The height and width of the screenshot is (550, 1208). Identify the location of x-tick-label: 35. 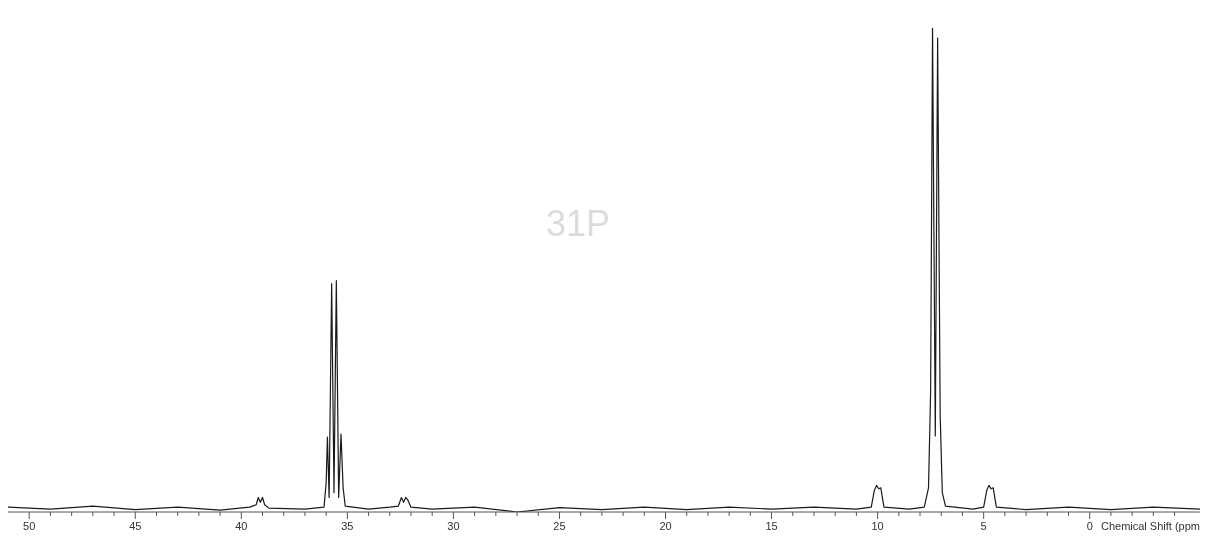
(347, 526).